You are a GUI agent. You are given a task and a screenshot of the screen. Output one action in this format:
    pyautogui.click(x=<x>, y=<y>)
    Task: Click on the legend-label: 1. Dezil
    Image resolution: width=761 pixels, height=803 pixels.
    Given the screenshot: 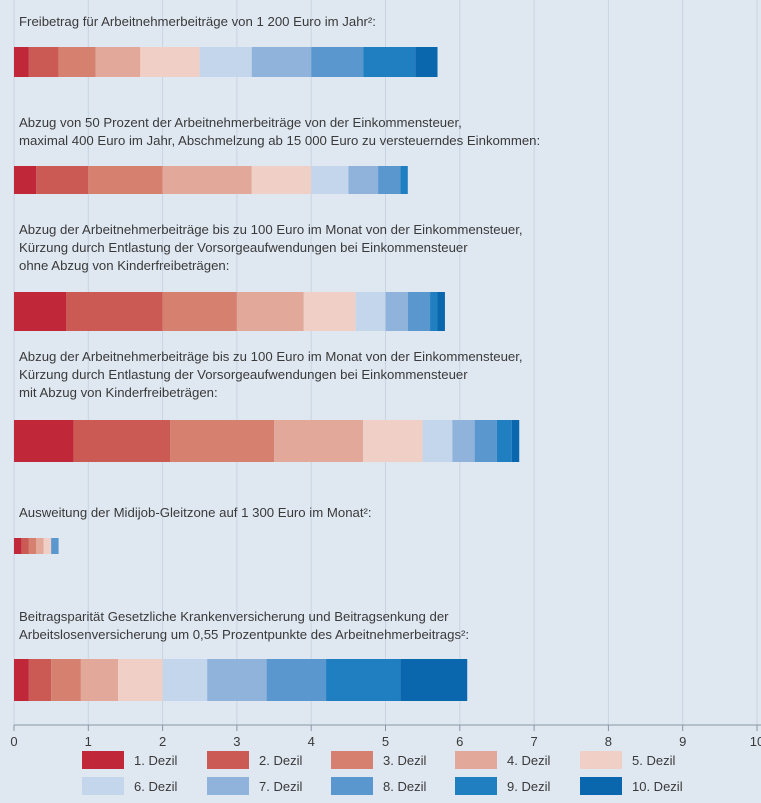 What is the action you would take?
    pyautogui.click(x=155, y=760)
    